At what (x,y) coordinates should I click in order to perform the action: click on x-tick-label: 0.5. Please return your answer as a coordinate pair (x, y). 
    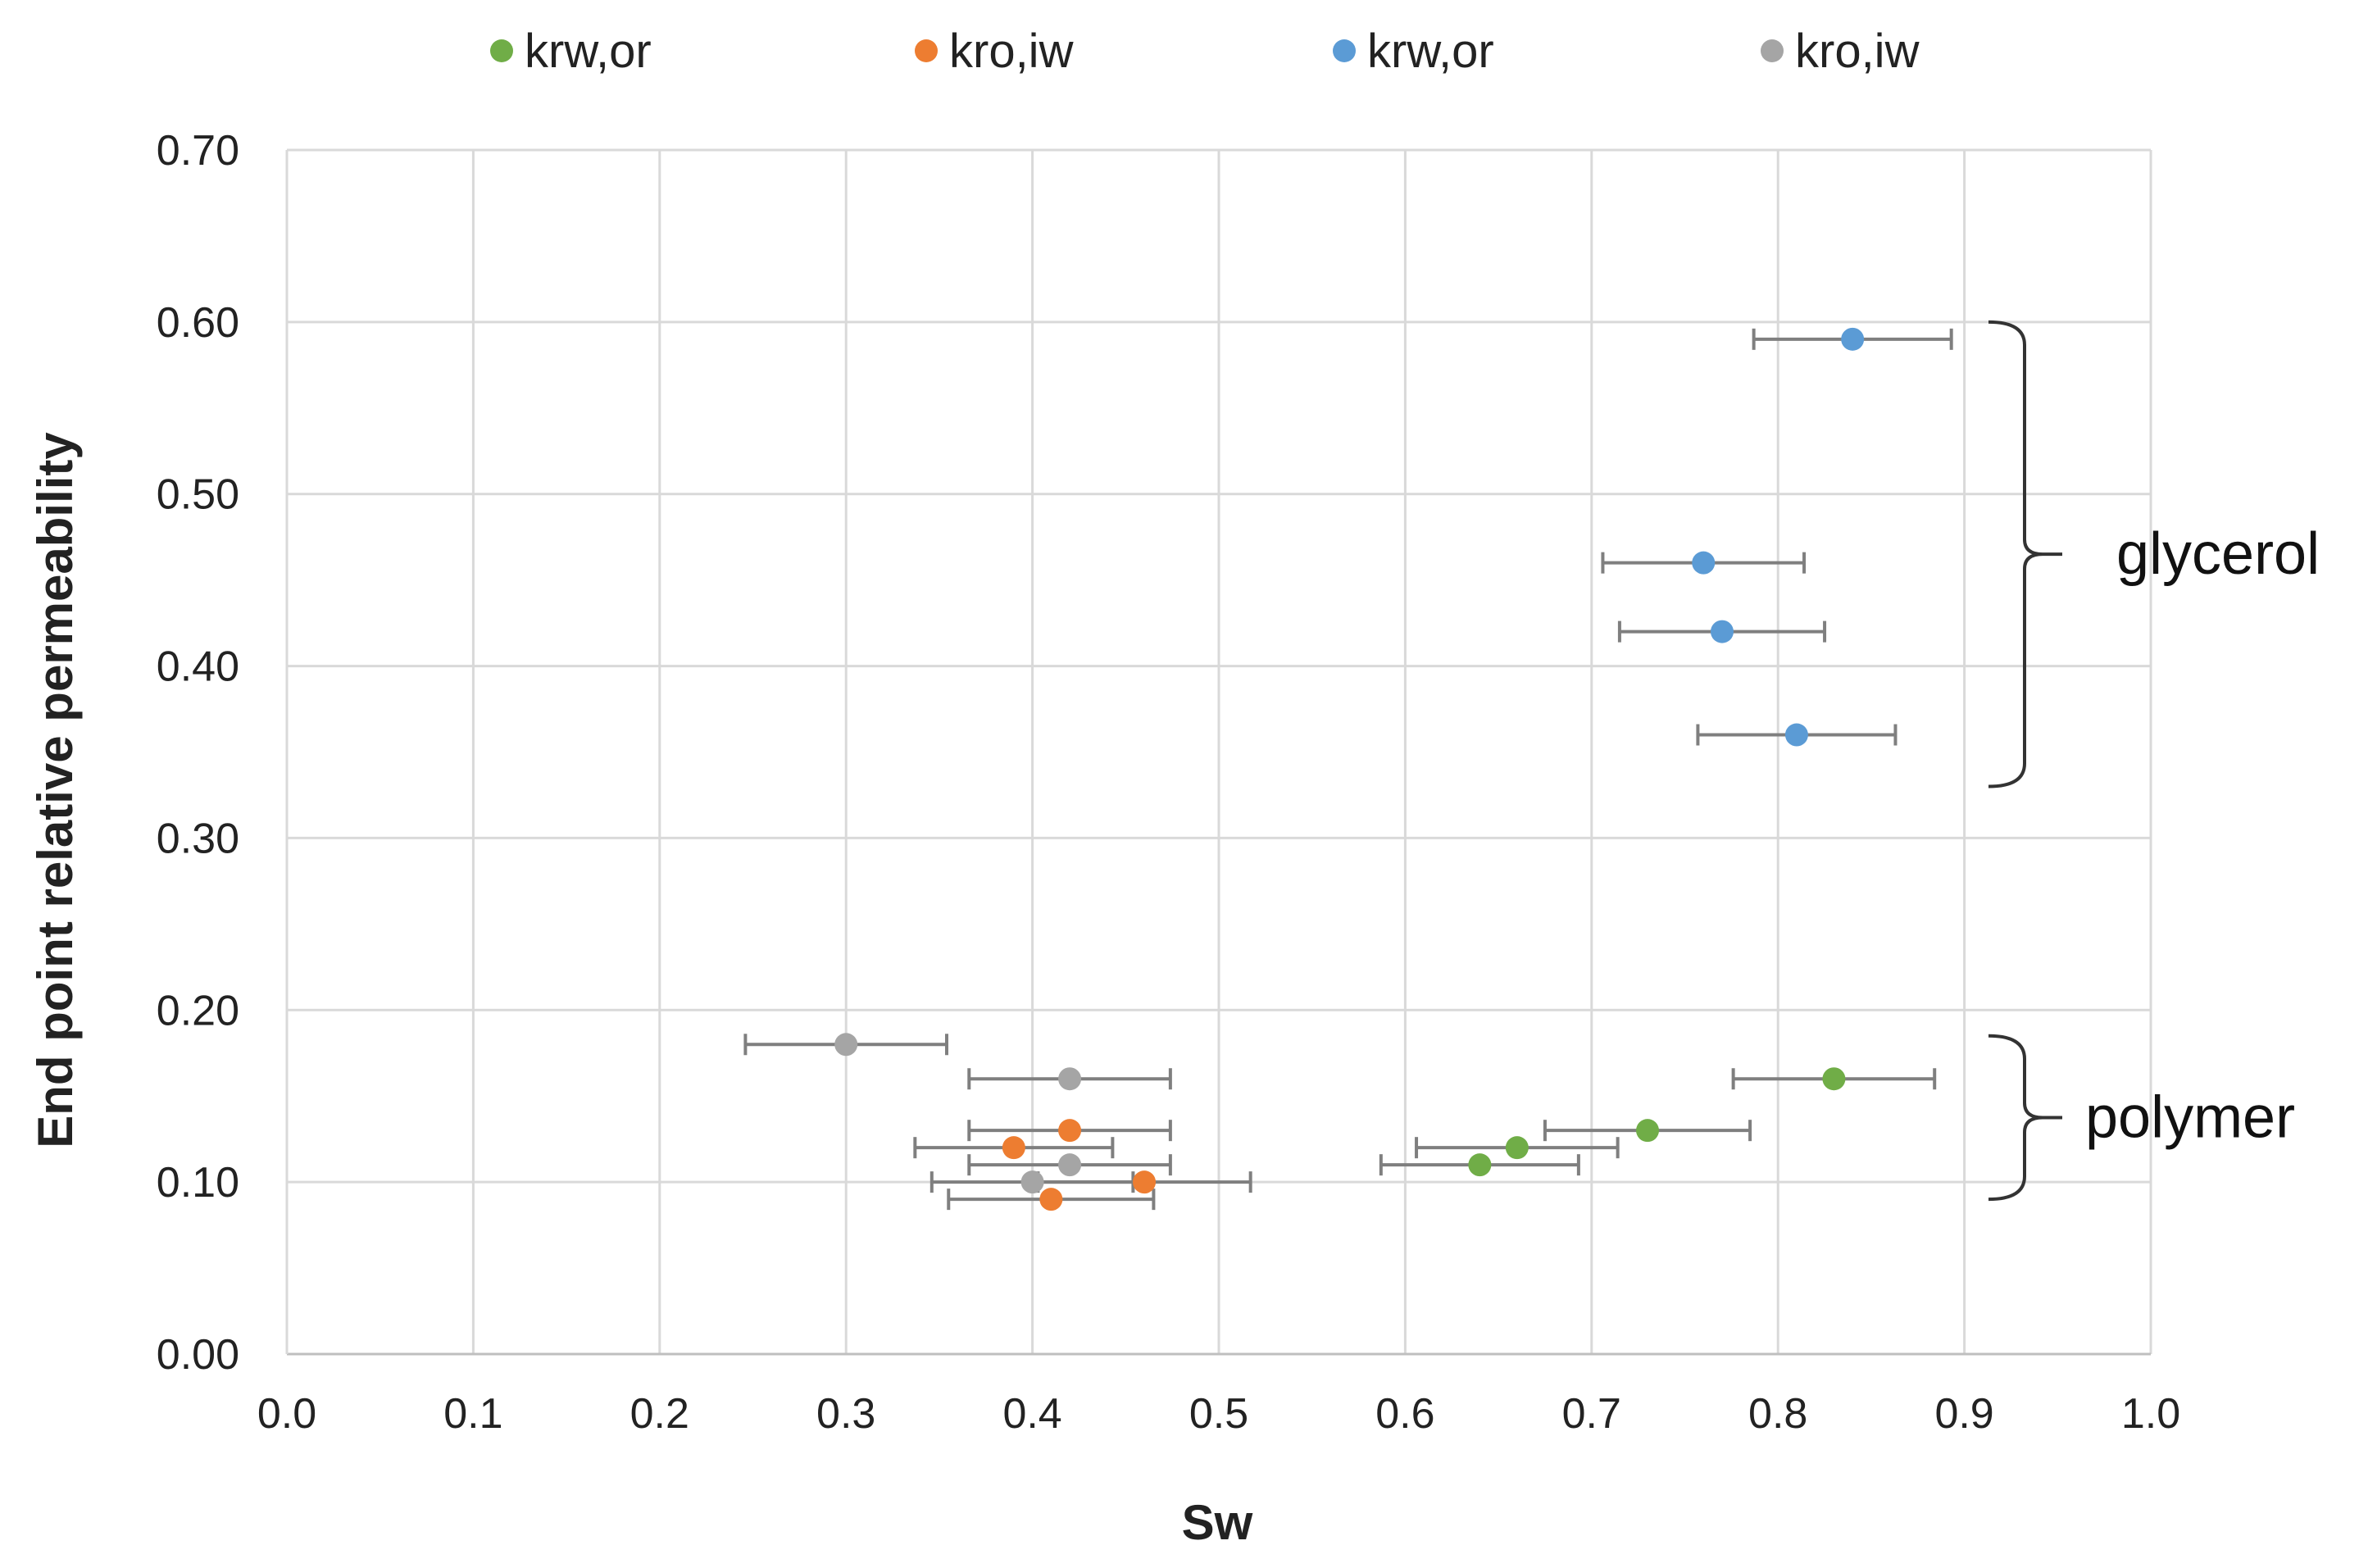
    Looking at the image, I should click on (1218, 1414).